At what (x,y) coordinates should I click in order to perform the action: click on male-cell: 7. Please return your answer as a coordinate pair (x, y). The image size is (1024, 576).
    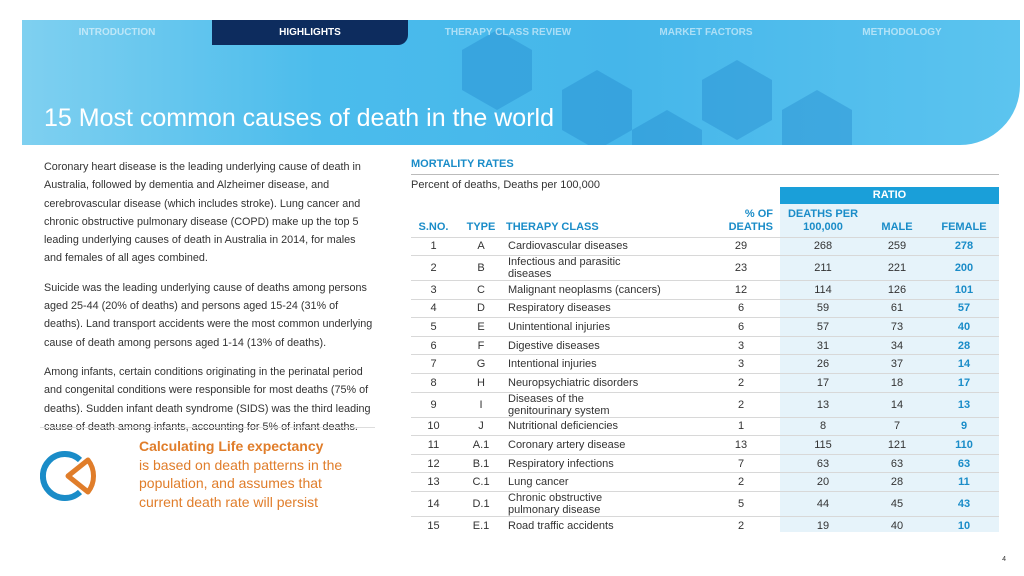
    Looking at the image, I should click on (897, 426).